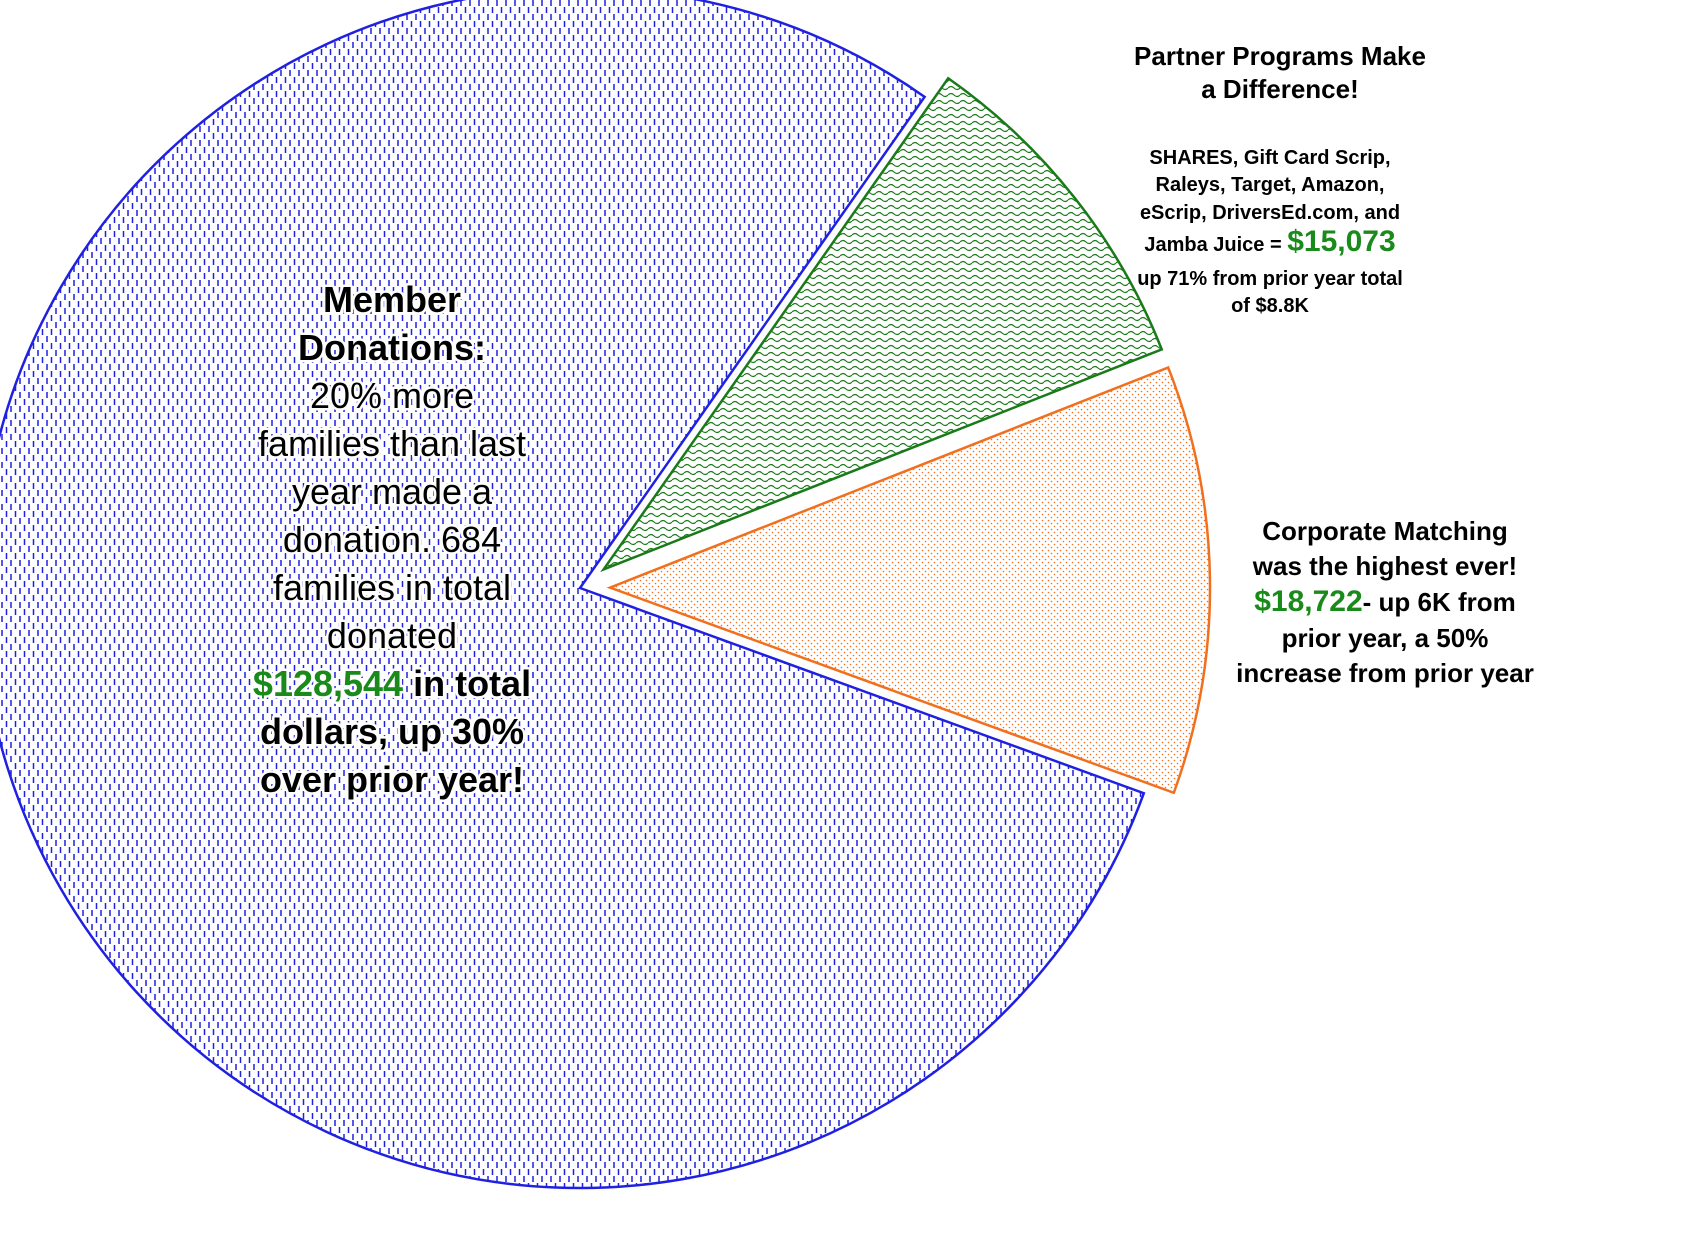  What do you see at coordinates (392, 491) in the screenshot?
I see `label-line: year made a` at bounding box center [392, 491].